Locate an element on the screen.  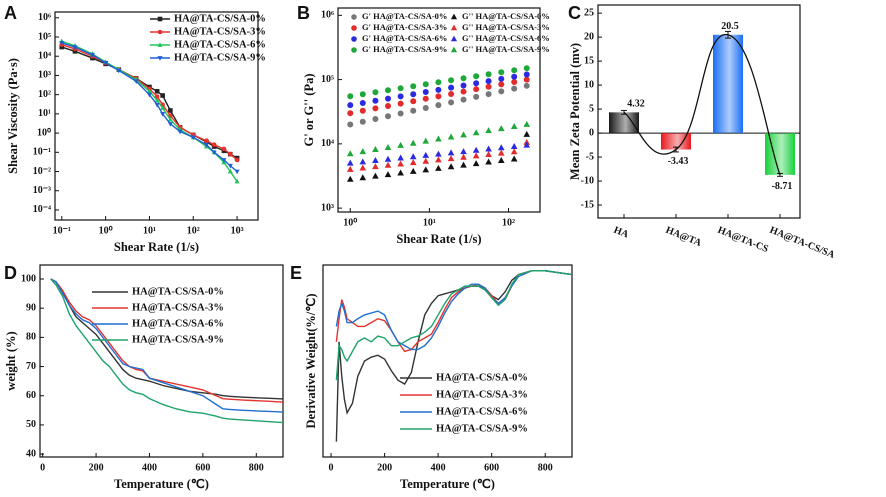
x-tick-label: 0 is located at coordinates (42, 467).